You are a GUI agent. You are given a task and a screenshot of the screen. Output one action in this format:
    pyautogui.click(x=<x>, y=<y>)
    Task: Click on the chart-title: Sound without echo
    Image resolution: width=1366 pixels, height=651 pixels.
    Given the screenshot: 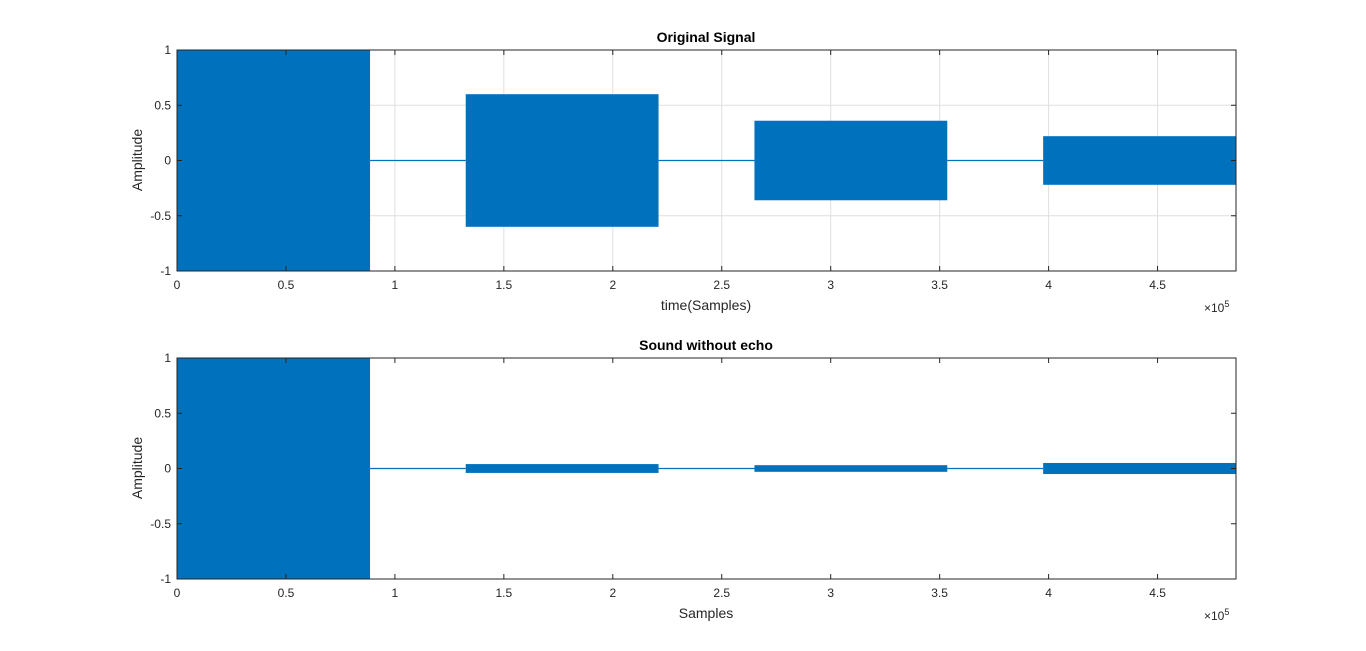 What is the action you would take?
    pyautogui.click(x=706, y=345)
    